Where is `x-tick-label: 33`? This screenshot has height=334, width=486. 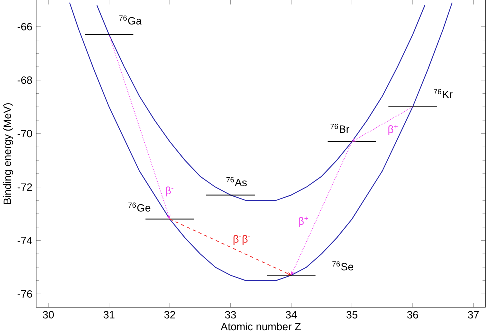 x-tick-label: 33 is located at coordinates (230, 315).